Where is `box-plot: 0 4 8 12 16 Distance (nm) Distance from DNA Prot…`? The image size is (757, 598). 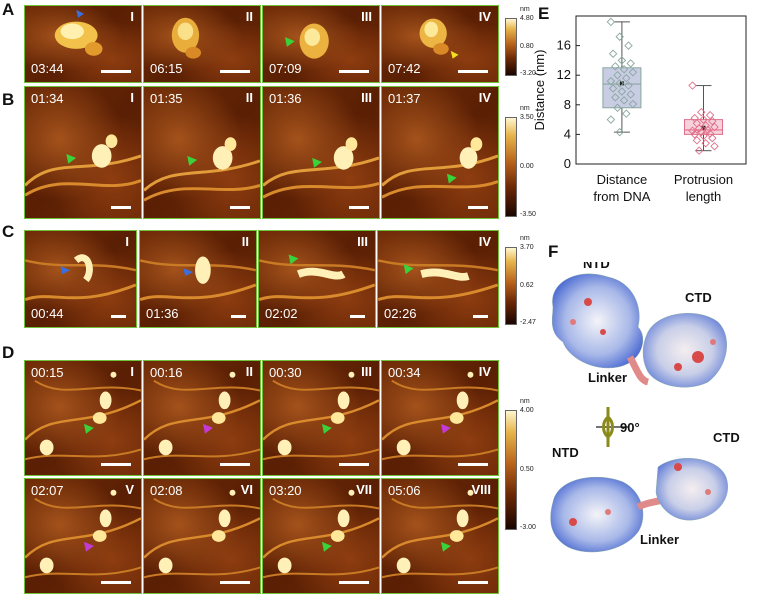
box-plot: 0 4 8 12 16 Distance (nm) Distance from DNA Prot… is located at coordinates (639, 109).